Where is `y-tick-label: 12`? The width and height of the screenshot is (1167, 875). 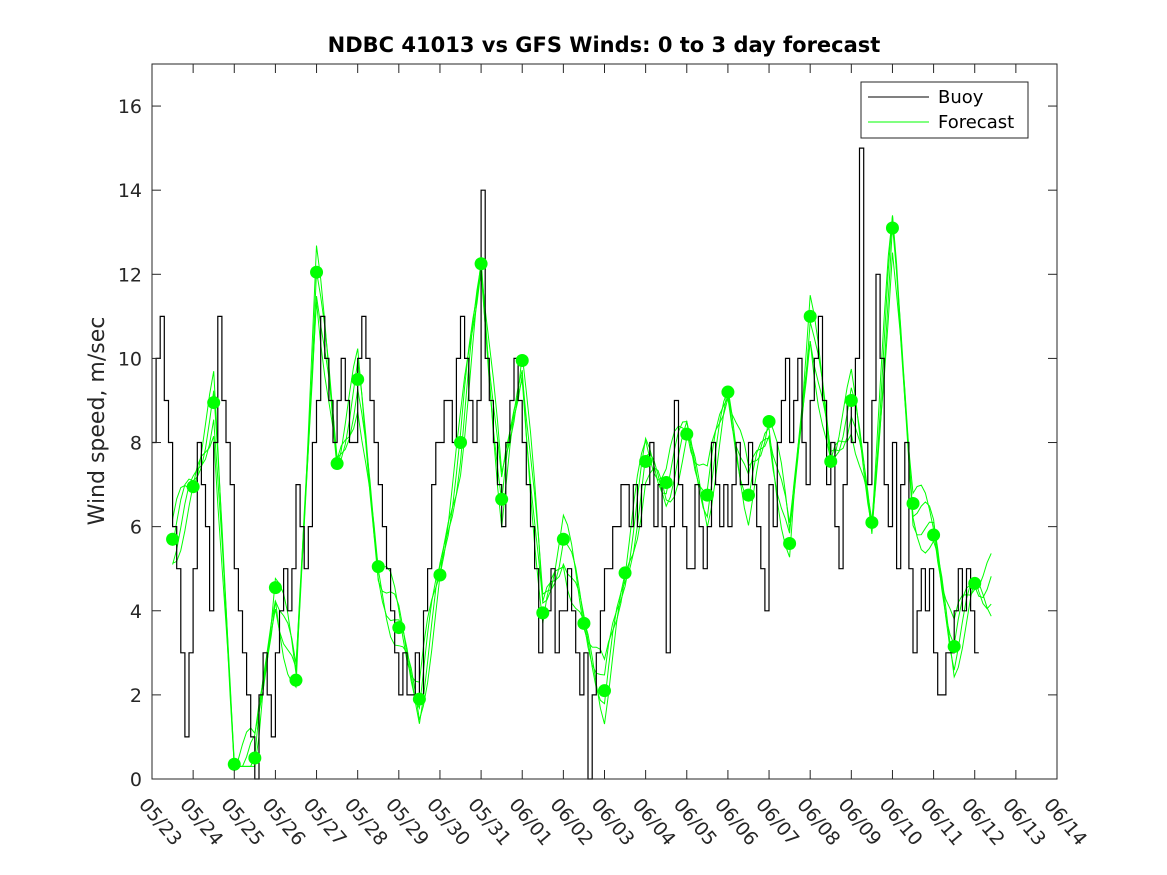
y-tick-label: 12 is located at coordinates (130, 275).